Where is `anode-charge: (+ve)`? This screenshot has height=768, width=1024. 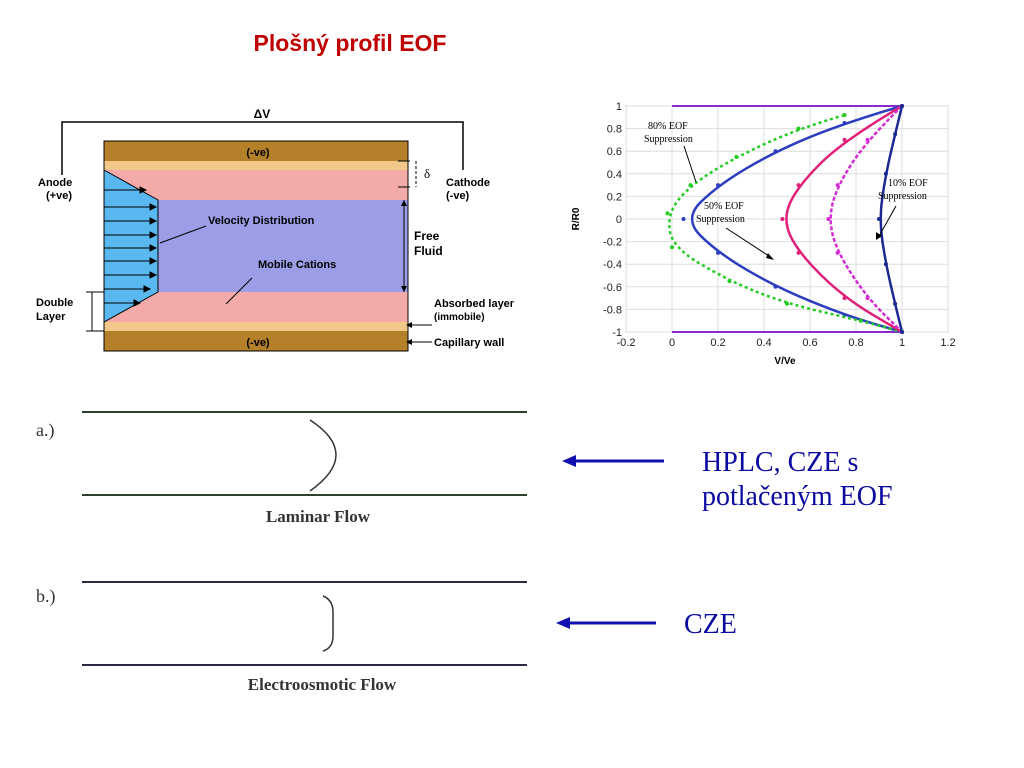 anode-charge: (+ve) is located at coordinates (59, 196).